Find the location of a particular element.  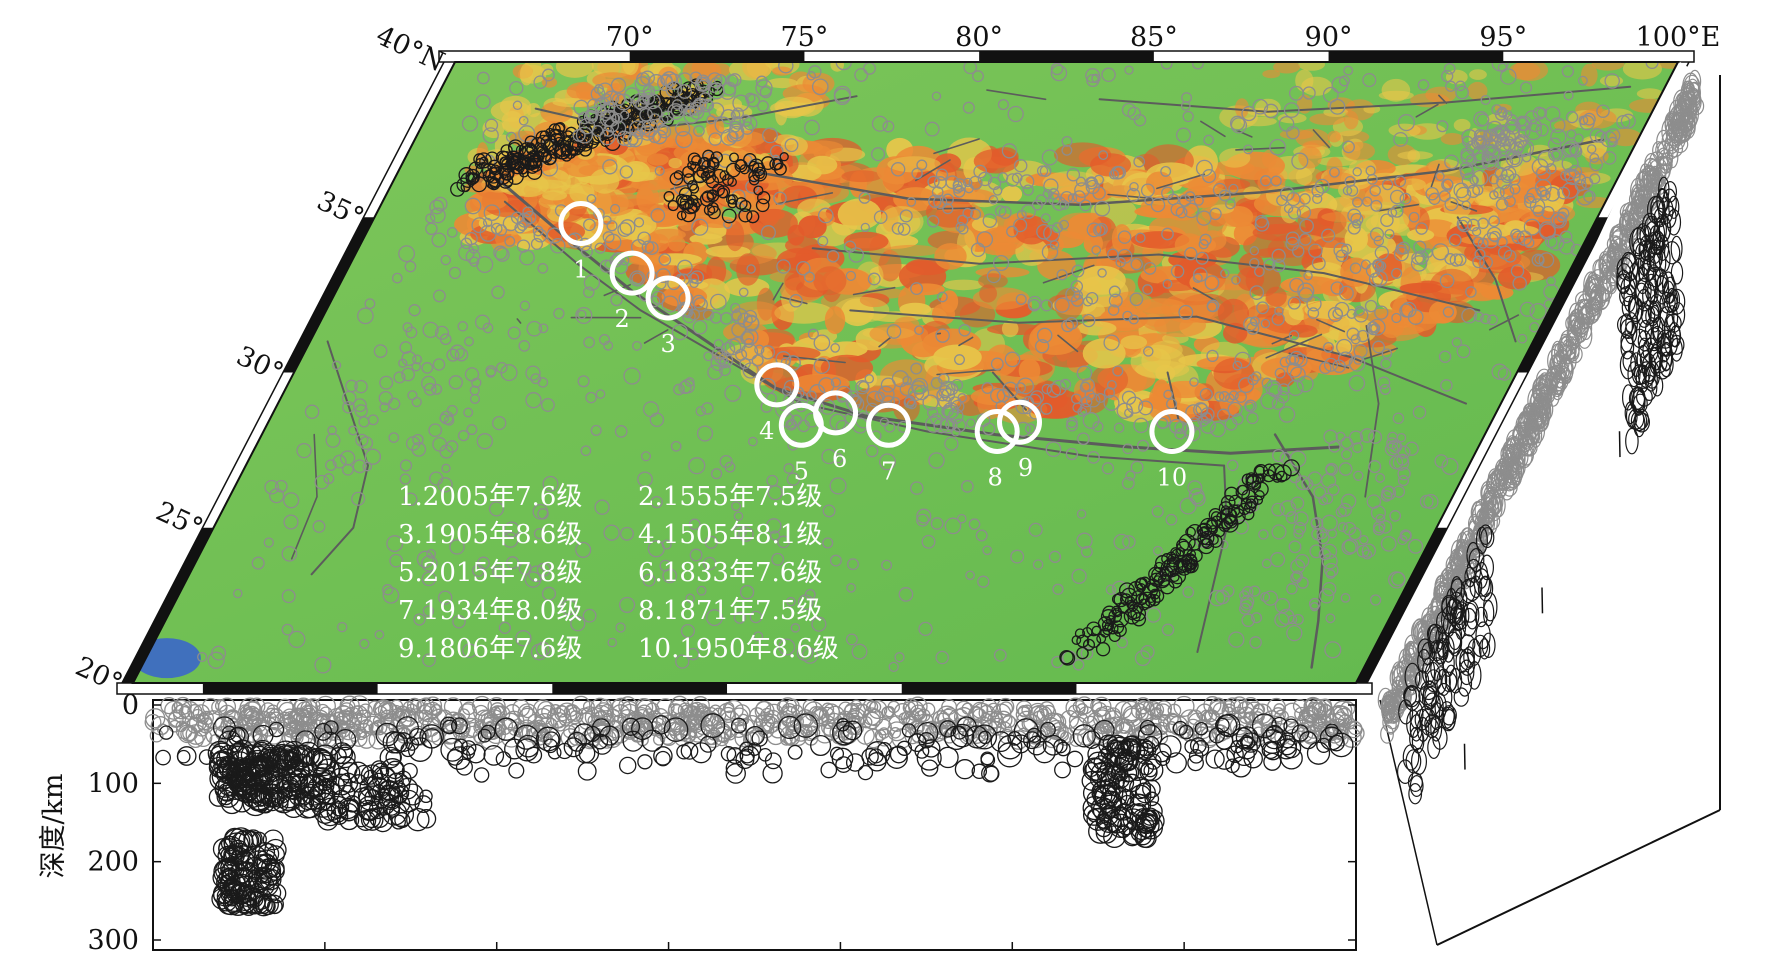

legend-entry: 9.1806年7.6级 is located at coordinates (490, 649).